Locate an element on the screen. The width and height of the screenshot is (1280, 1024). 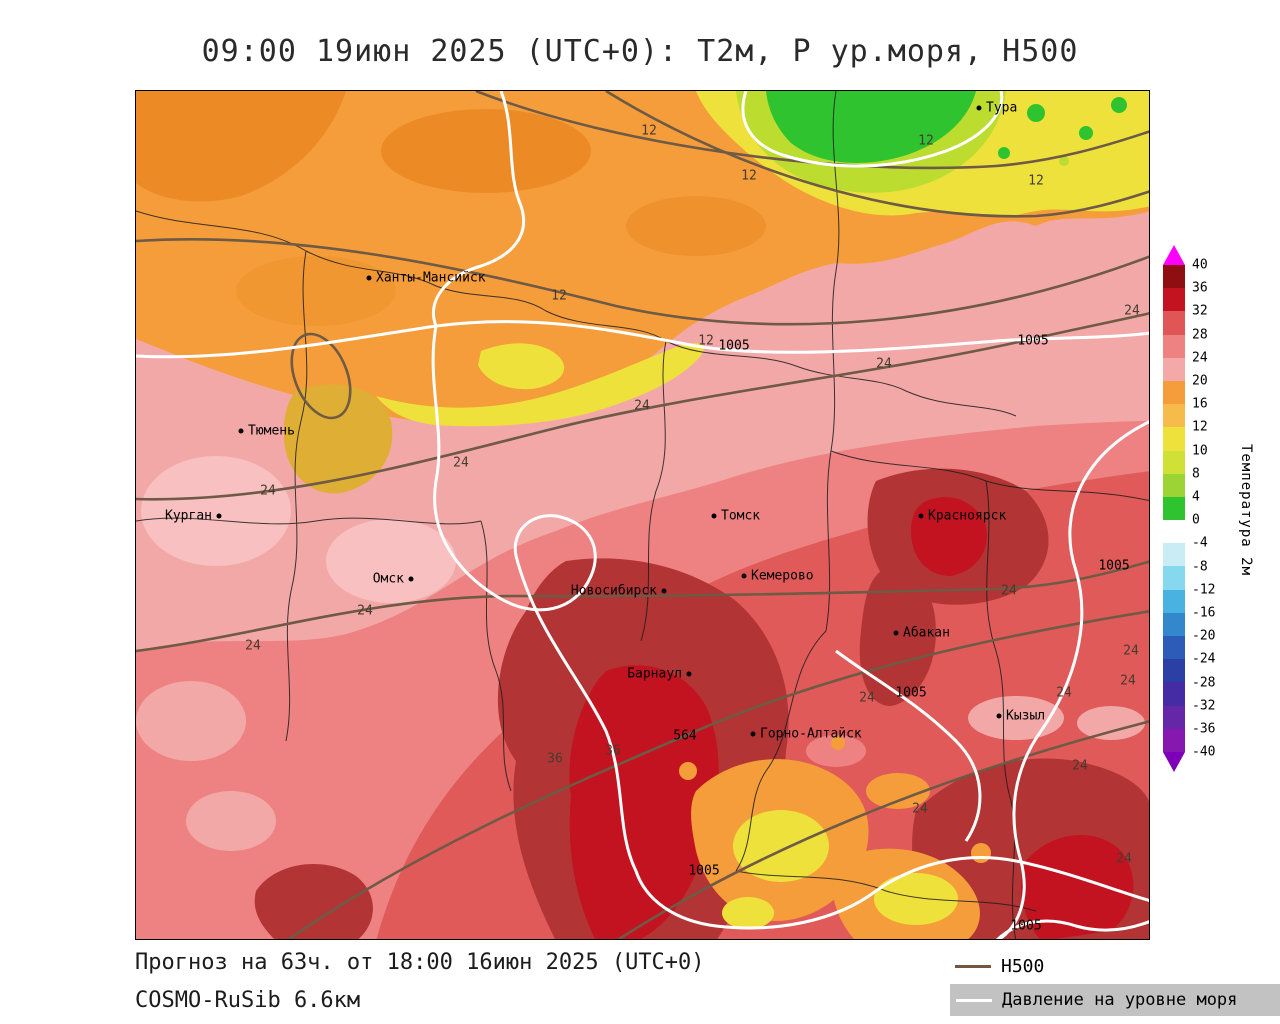
colorbar-segments is located at coordinates (1174, 508).